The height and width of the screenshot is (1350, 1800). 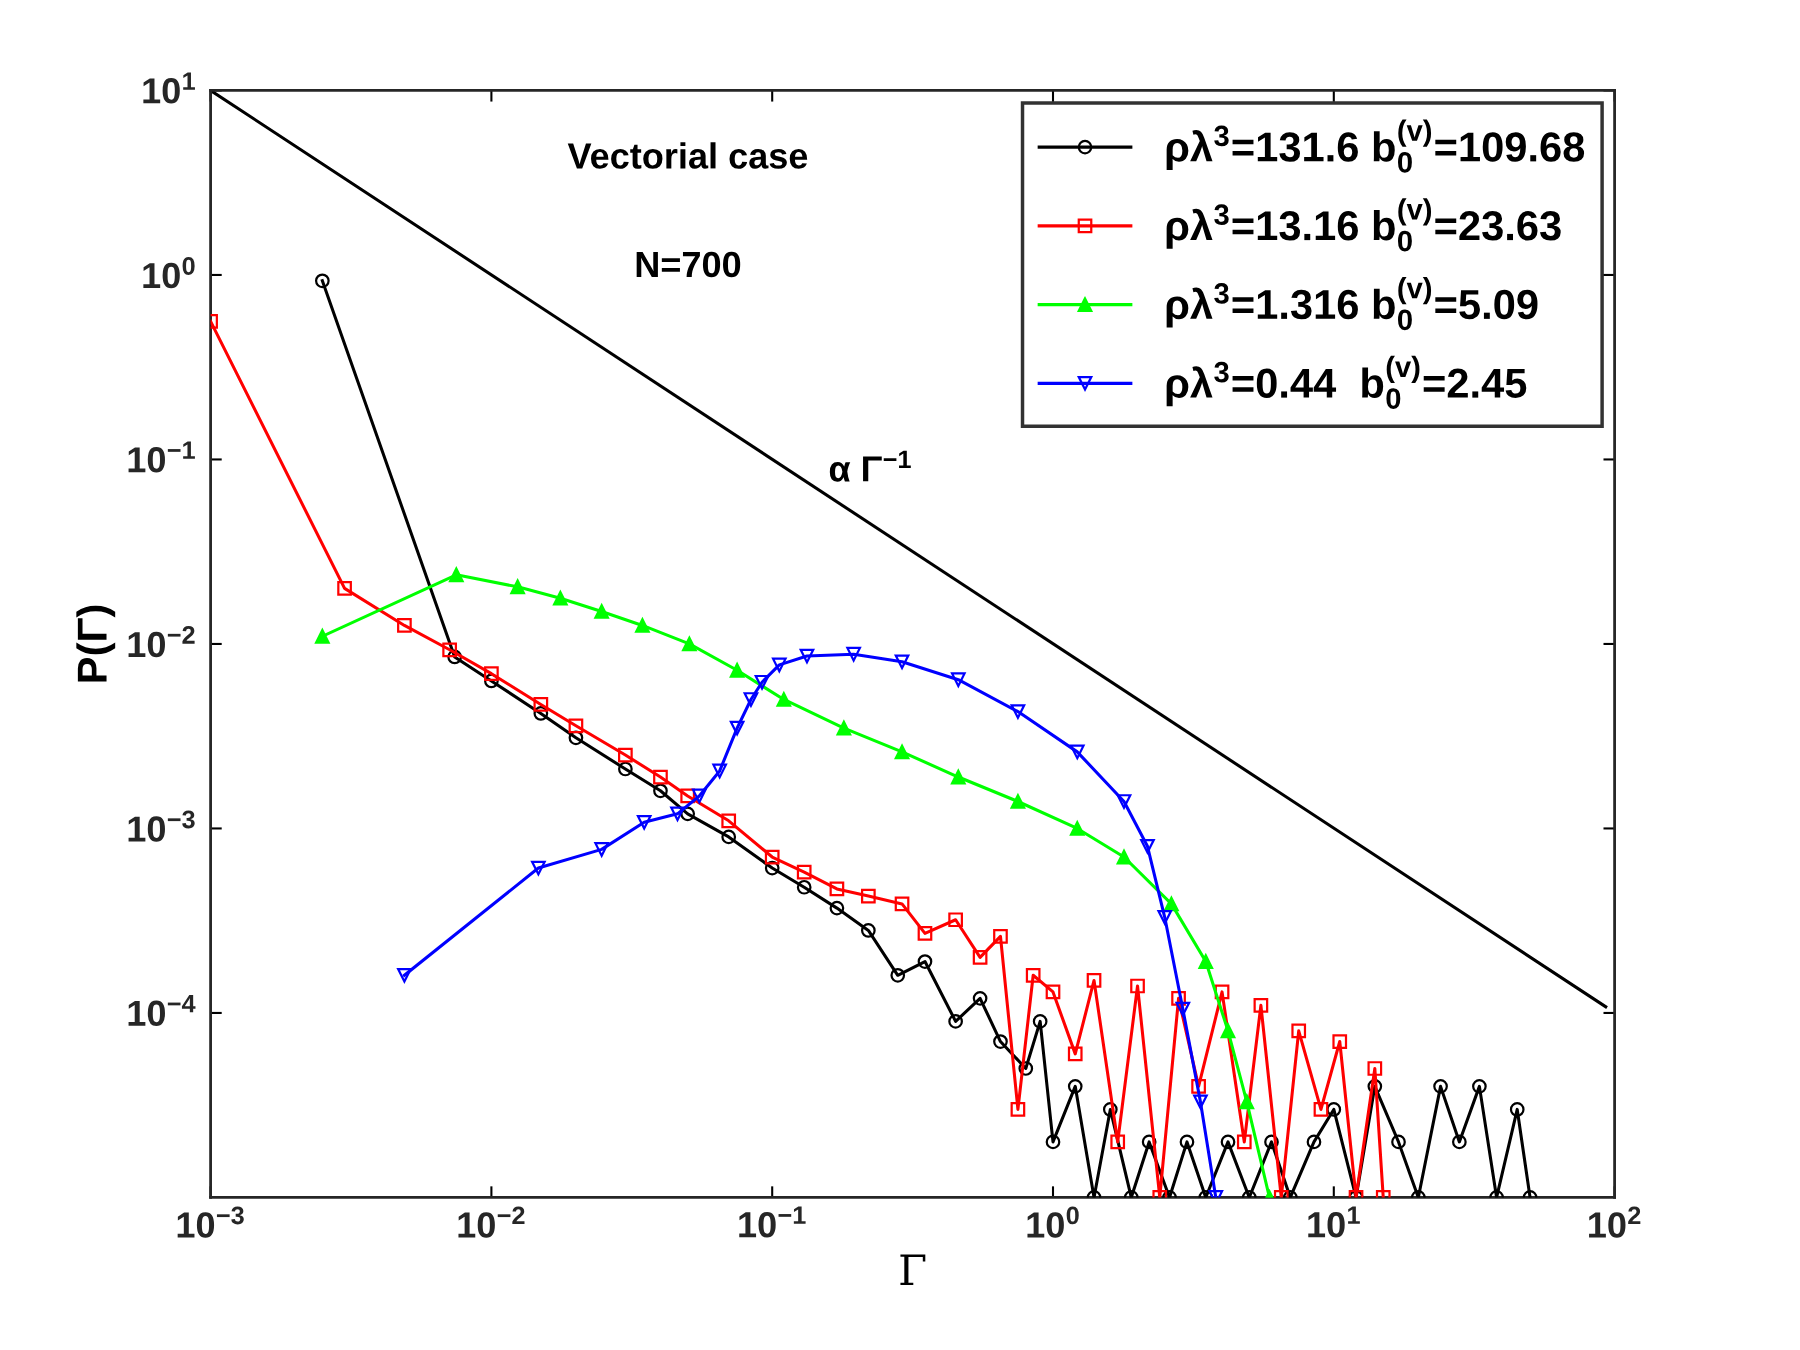 I want to click on legend-label: ρλ$^{3}$=13.16 b$^{(v)}$$_{0}$=23.63, so click(x=1363, y=225).